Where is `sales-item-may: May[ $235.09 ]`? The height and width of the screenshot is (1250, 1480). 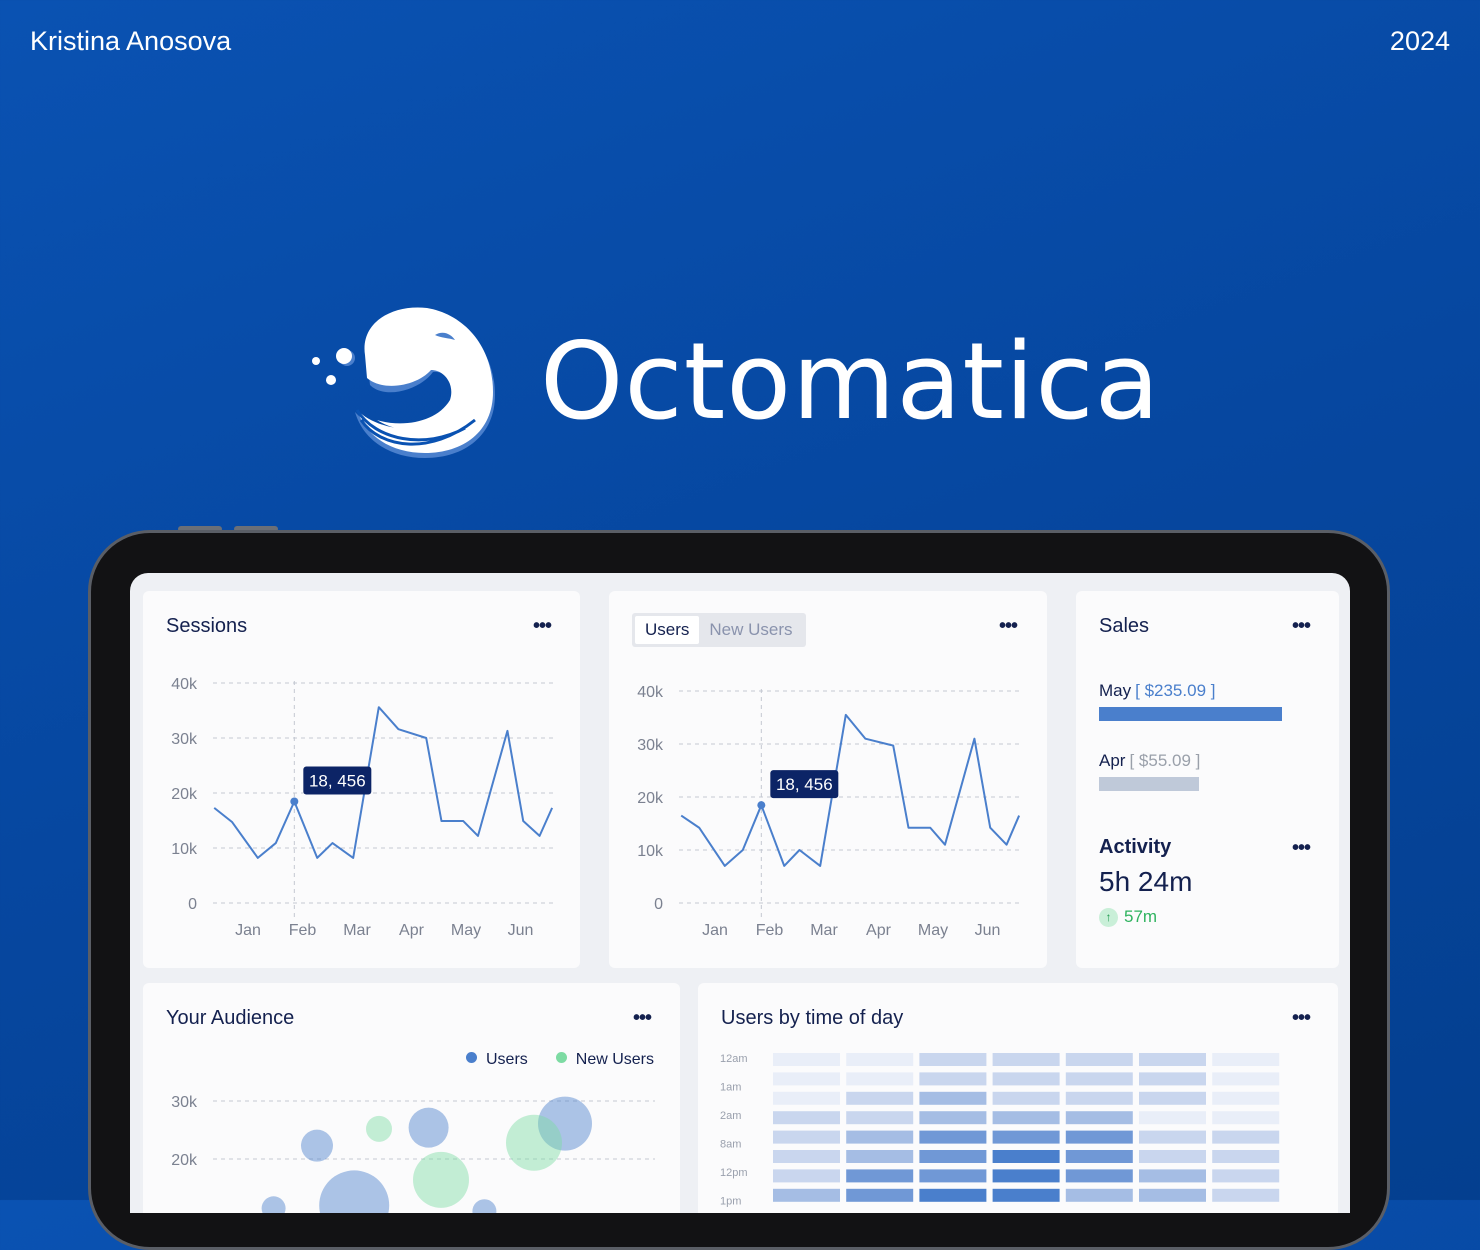 sales-item-may: May[ $235.09 ] is located at coordinates (1157, 691).